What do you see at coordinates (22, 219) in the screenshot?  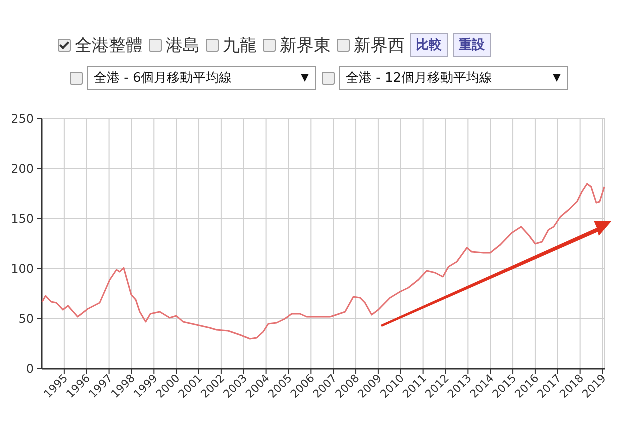 I see `y-tick-label: 150` at bounding box center [22, 219].